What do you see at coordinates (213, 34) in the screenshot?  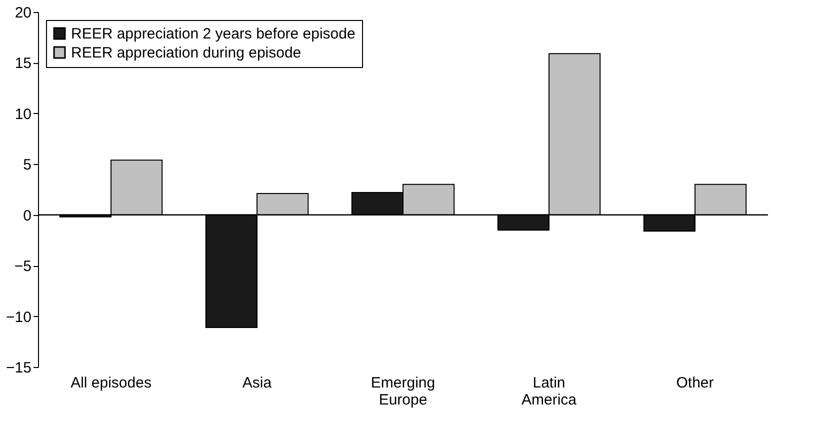 I see `legend-label: REER appreciation 2 years before episode` at bounding box center [213, 34].